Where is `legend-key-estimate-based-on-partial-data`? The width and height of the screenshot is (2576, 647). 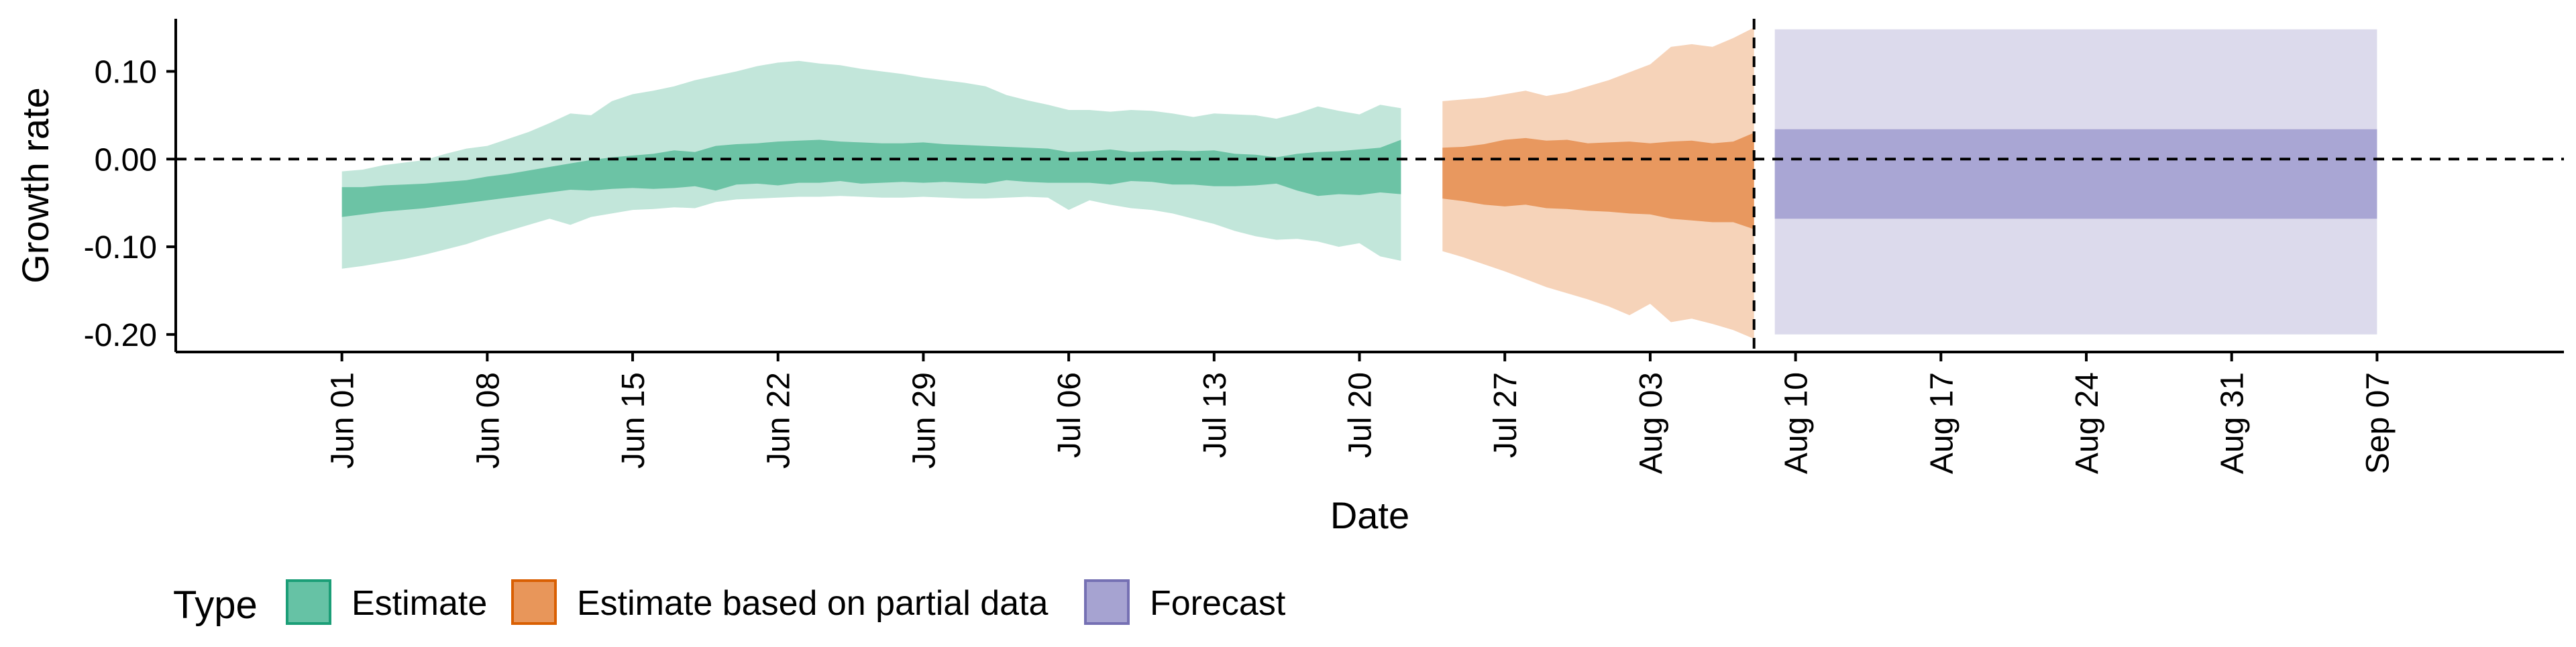
legend-key-estimate-based-on-partial-data is located at coordinates (534, 602).